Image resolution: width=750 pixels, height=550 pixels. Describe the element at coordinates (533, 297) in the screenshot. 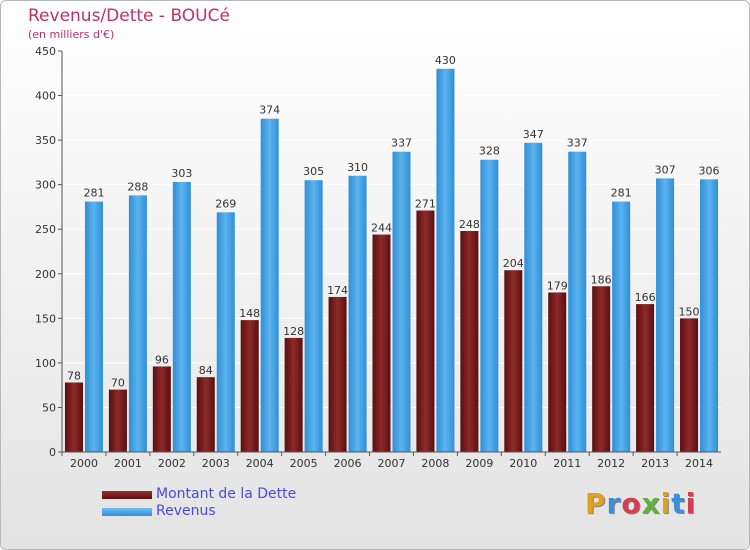

I see `bar-revenus-2010` at that location.